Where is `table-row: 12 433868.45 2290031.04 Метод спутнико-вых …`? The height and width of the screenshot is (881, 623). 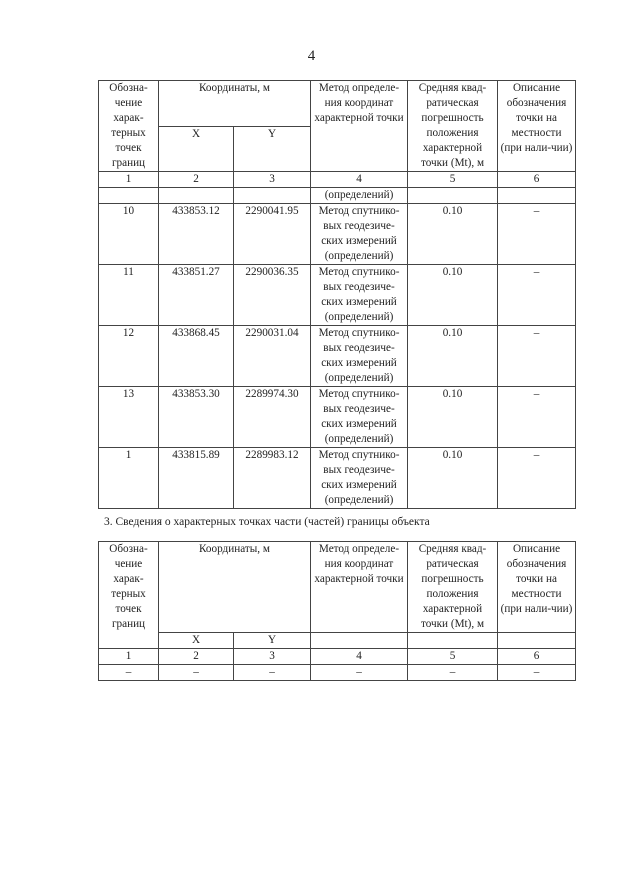
table-row: 12 433868.45 2290031.04 Метод спутнико-вых … is located at coordinates (337, 356).